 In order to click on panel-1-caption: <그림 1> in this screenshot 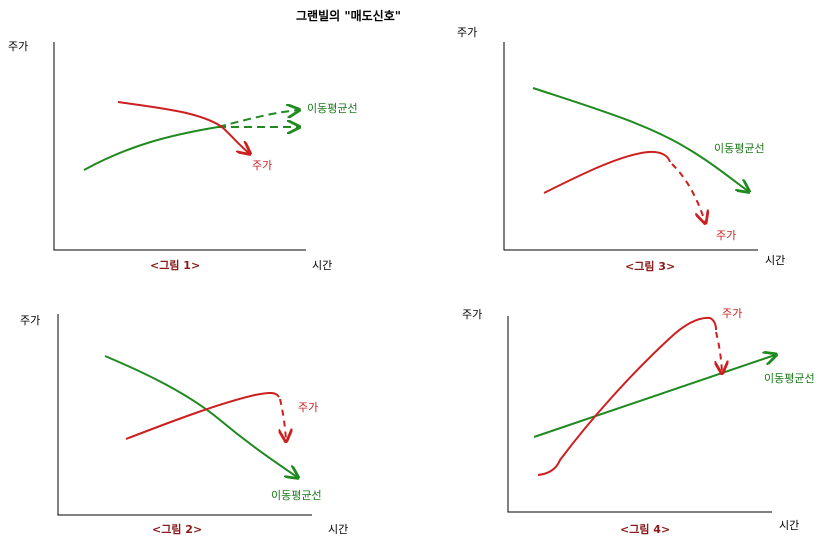, I will do `click(175, 265)`.